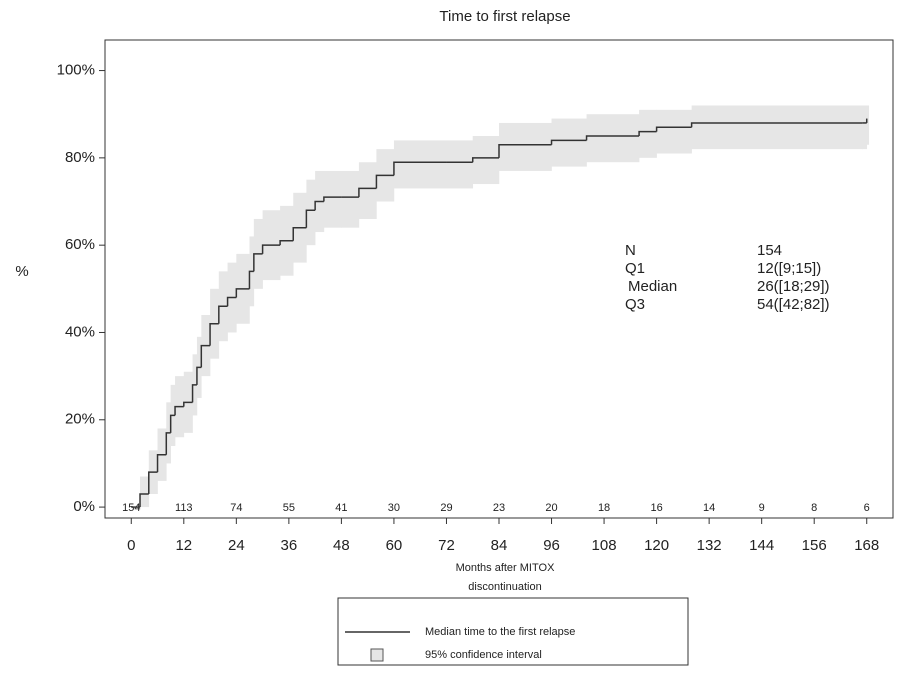 This screenshot has height=674, width=909. Describe the element at coordinates (604, 545) in the screenshot. I see `x-tick-label: 108` at that location.